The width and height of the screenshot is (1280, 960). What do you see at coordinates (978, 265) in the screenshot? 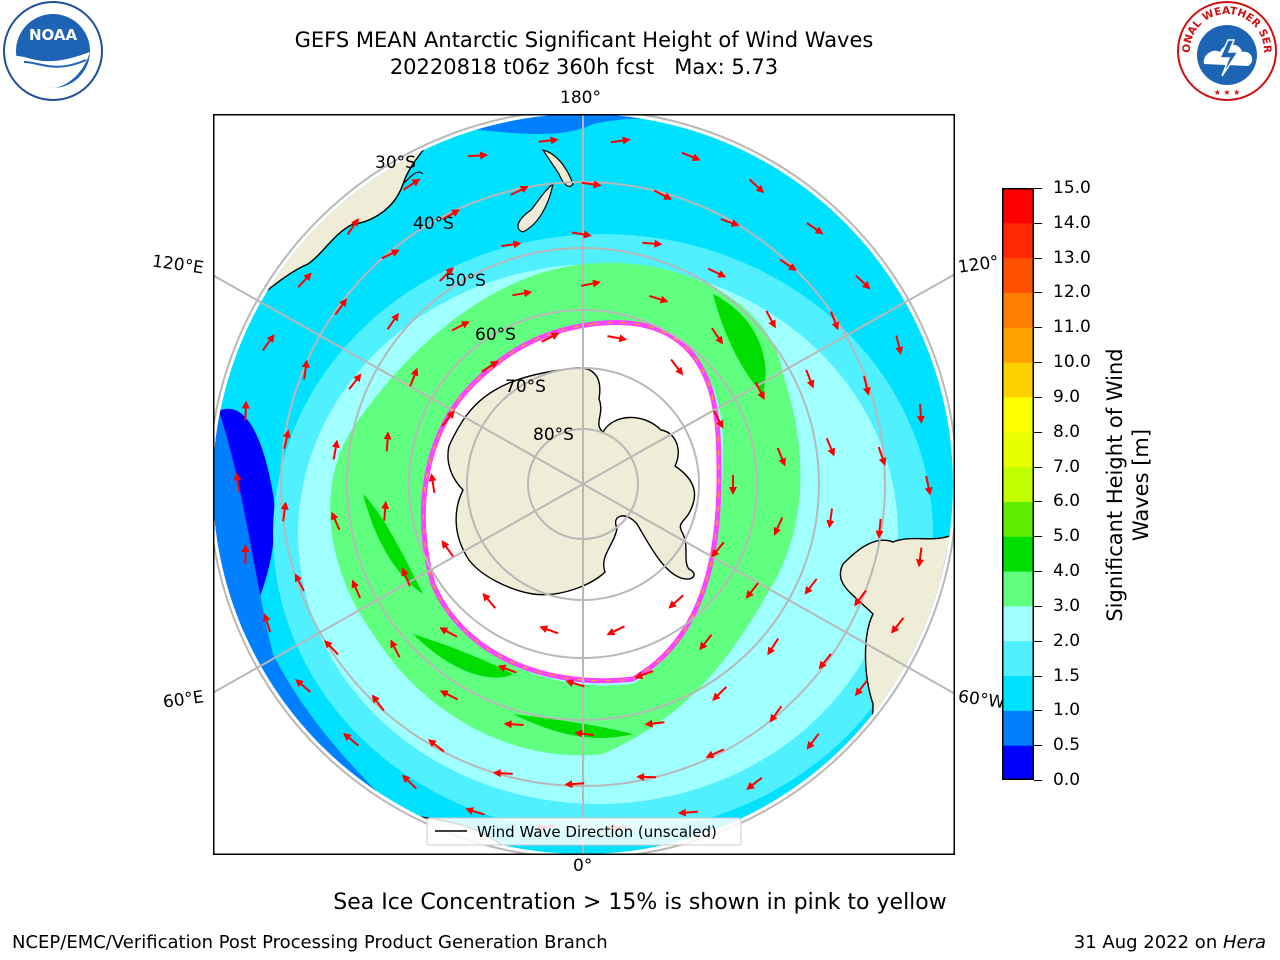
I see `lon-label-120w: 120°` at bounding box center [978, 265].